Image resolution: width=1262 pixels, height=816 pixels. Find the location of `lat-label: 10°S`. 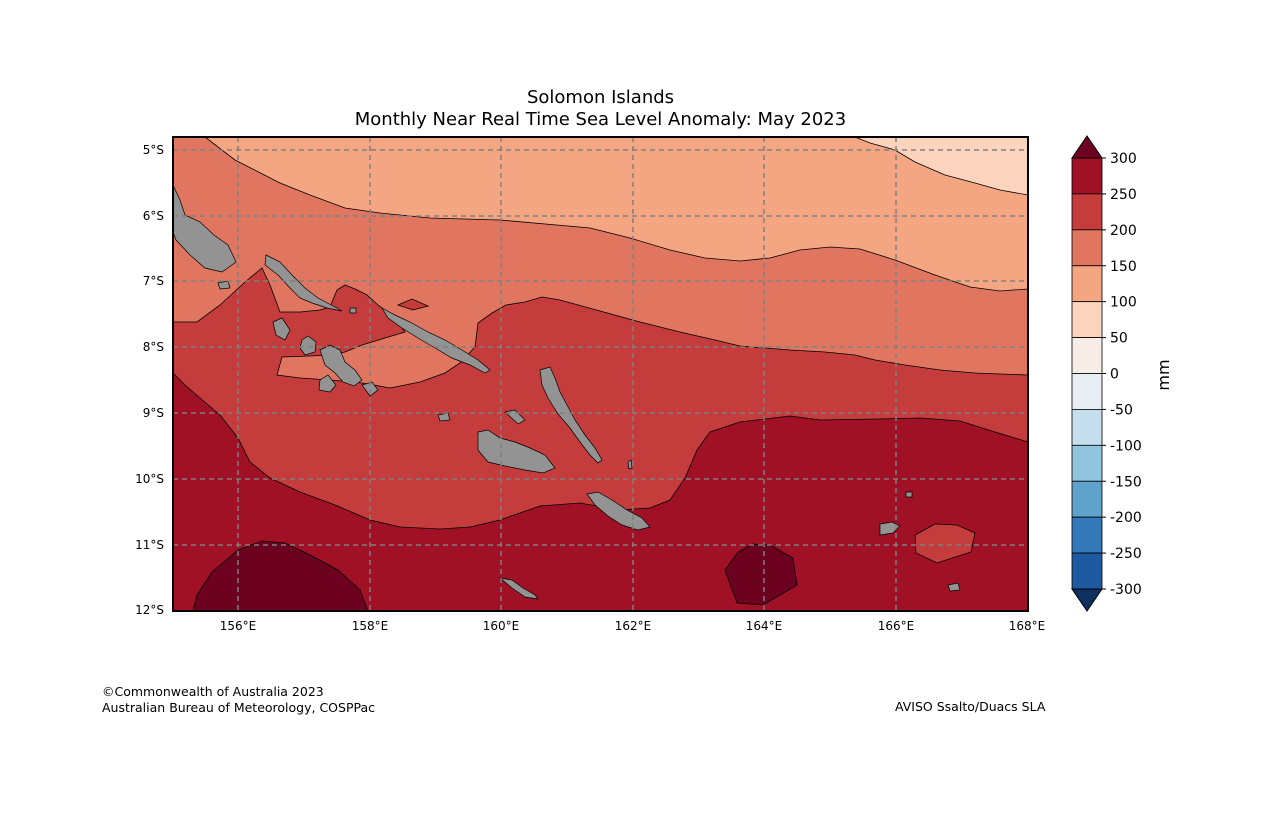

lat-label: 10°S is located at coordinates (149, 479).